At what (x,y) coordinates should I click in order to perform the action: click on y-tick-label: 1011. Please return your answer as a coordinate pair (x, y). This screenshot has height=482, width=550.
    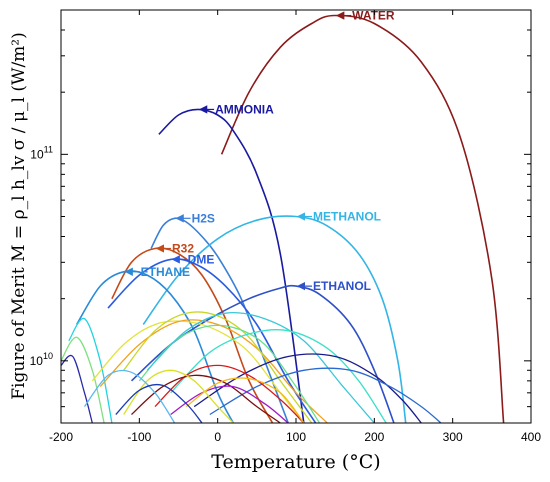
    Looking at the image, I should click on (41, 152).